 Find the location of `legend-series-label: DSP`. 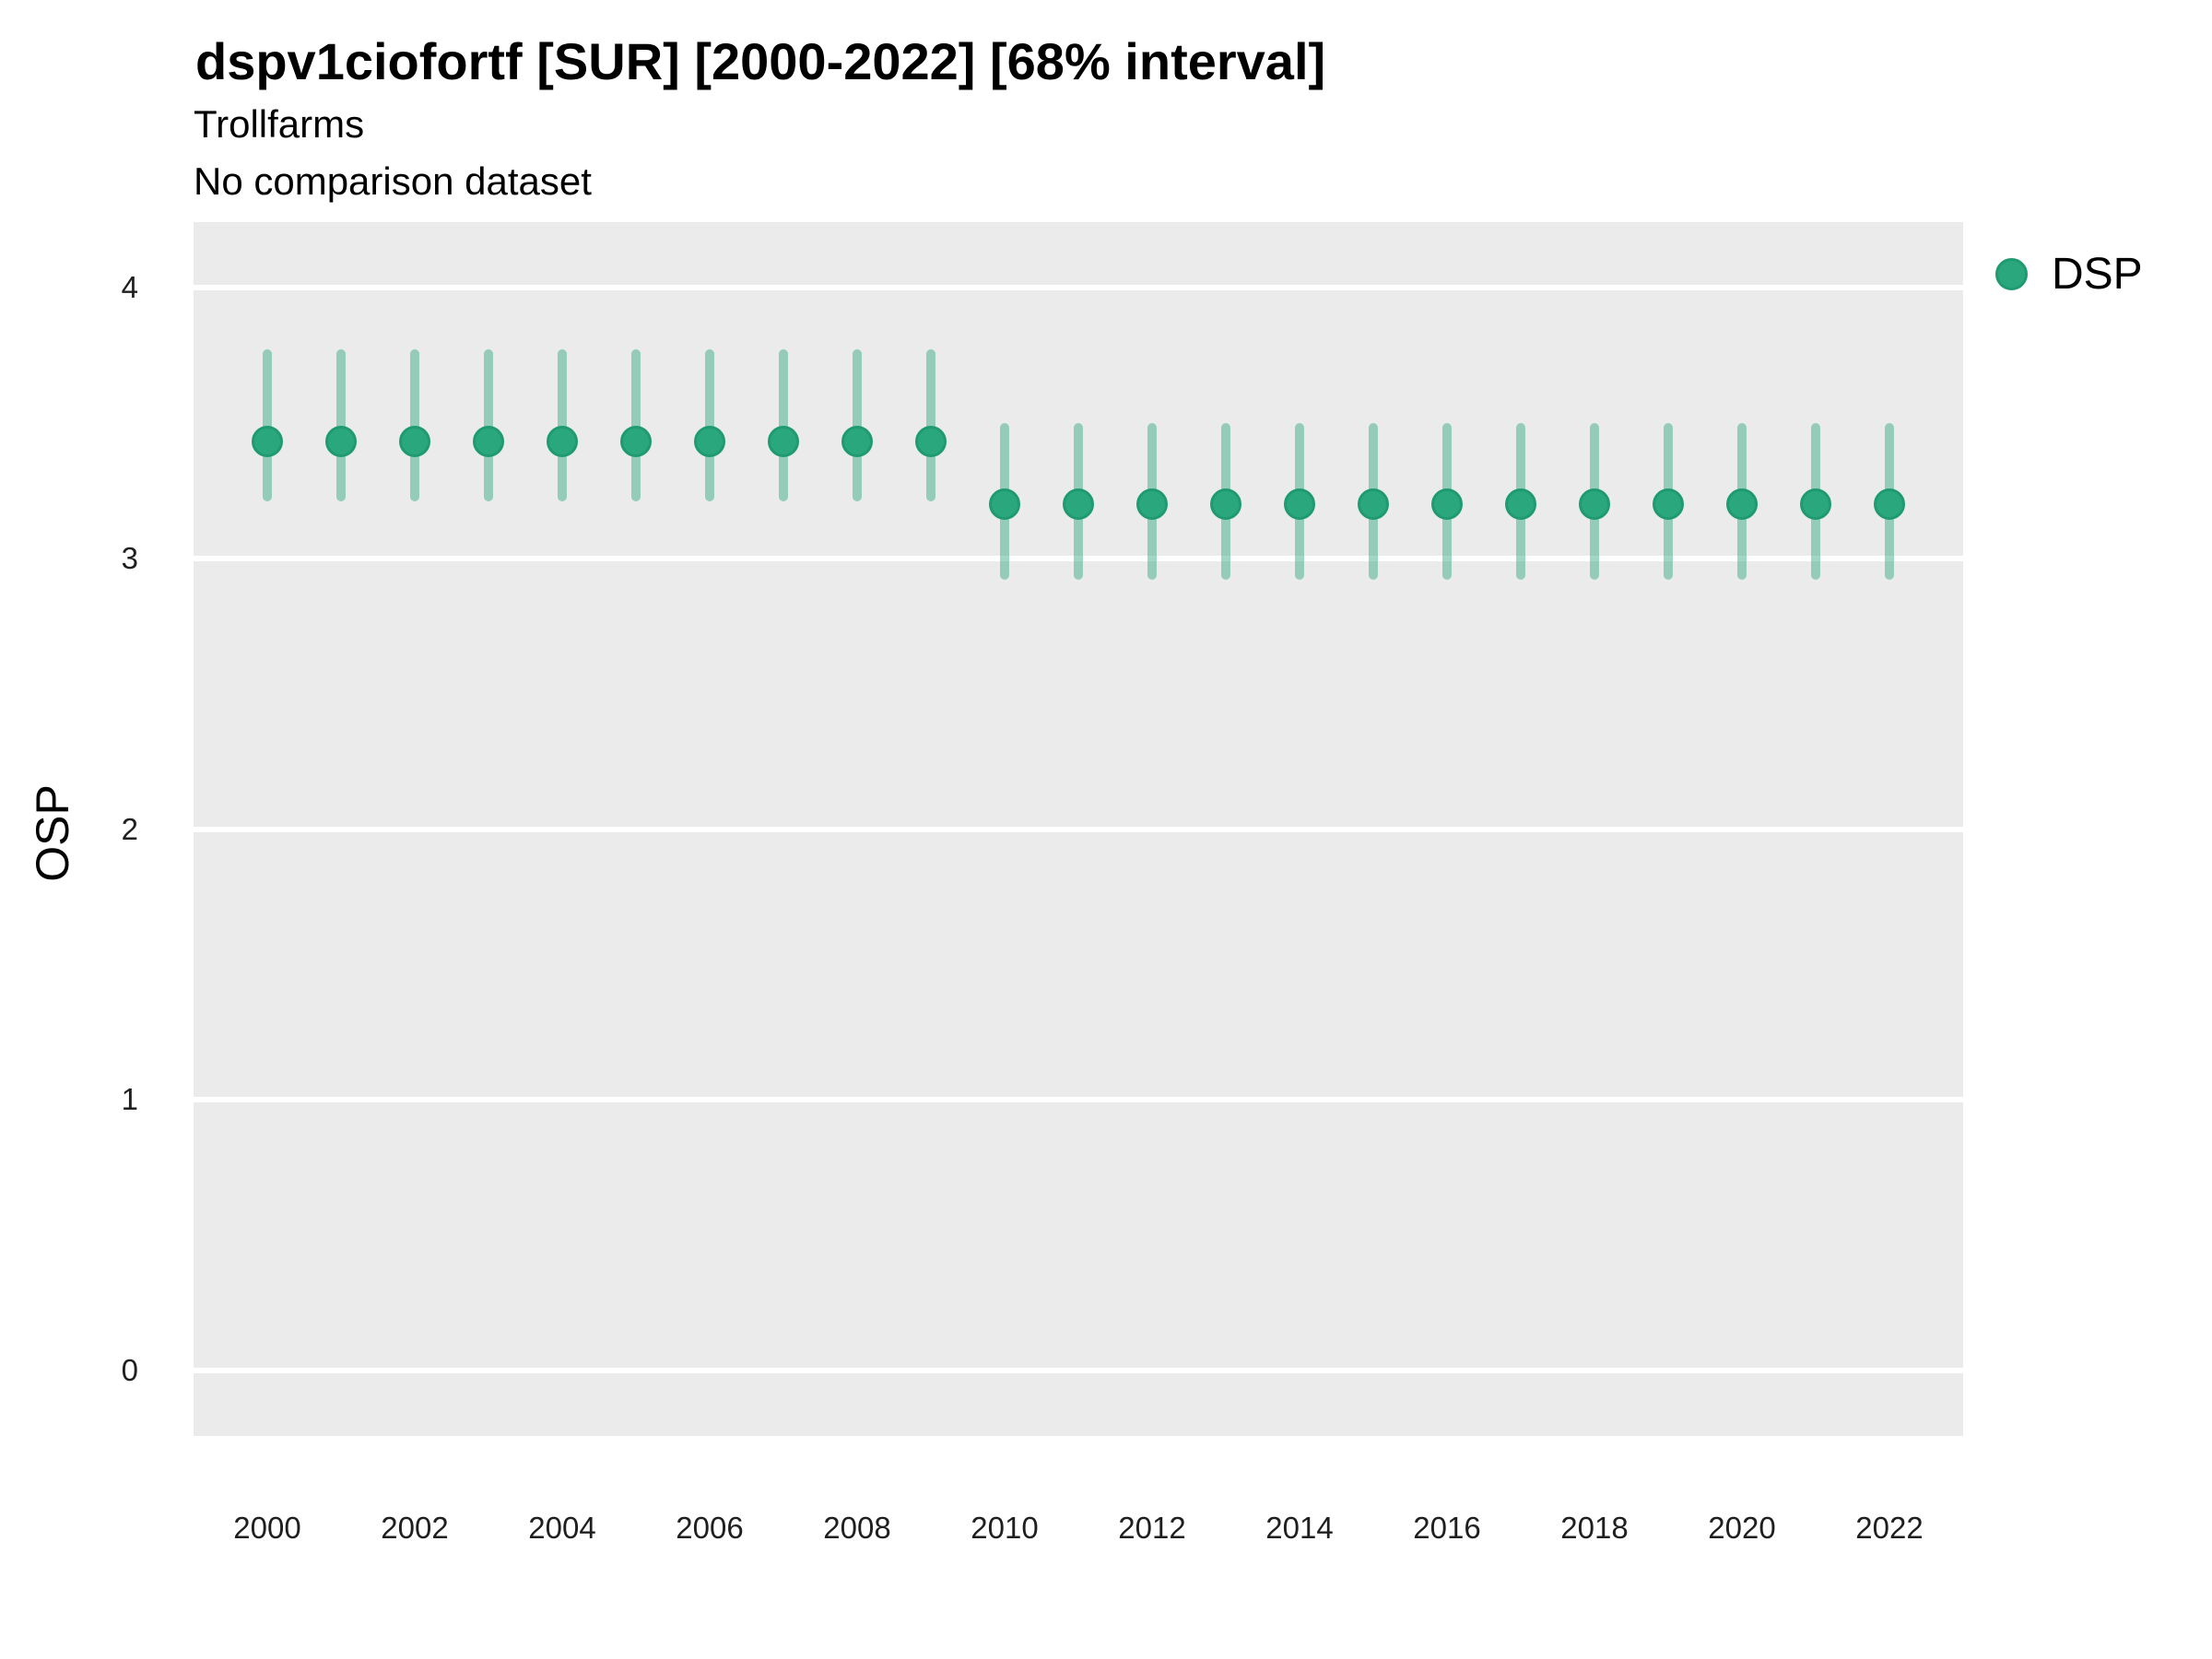

legend-series-label: DSP is located at coordinates (2097, 274).